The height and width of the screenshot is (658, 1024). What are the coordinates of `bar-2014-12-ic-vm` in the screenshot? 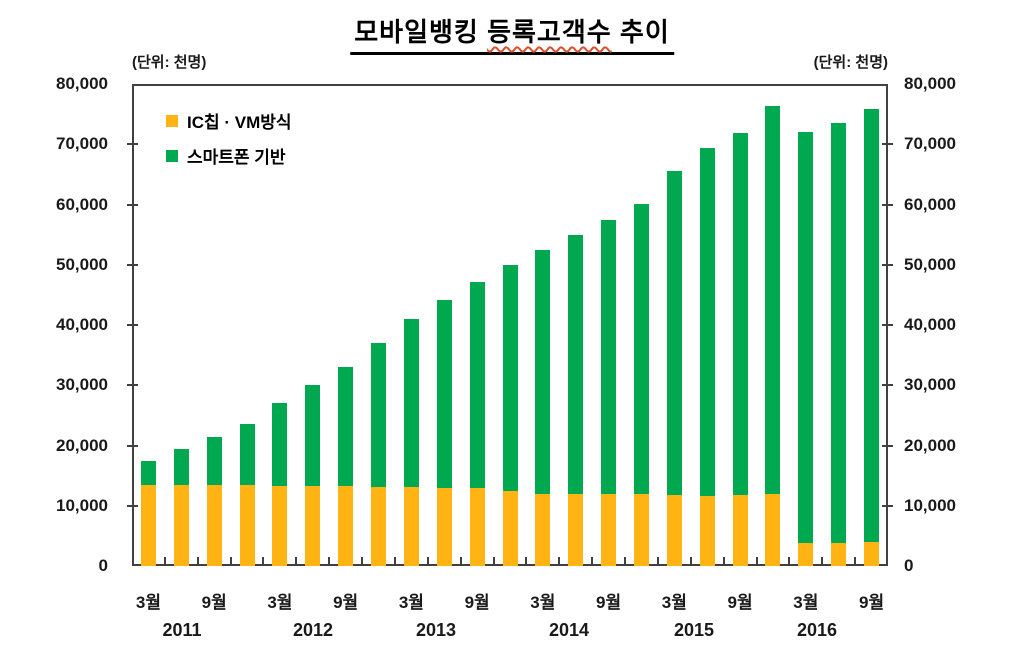 It's located at (641, 530).